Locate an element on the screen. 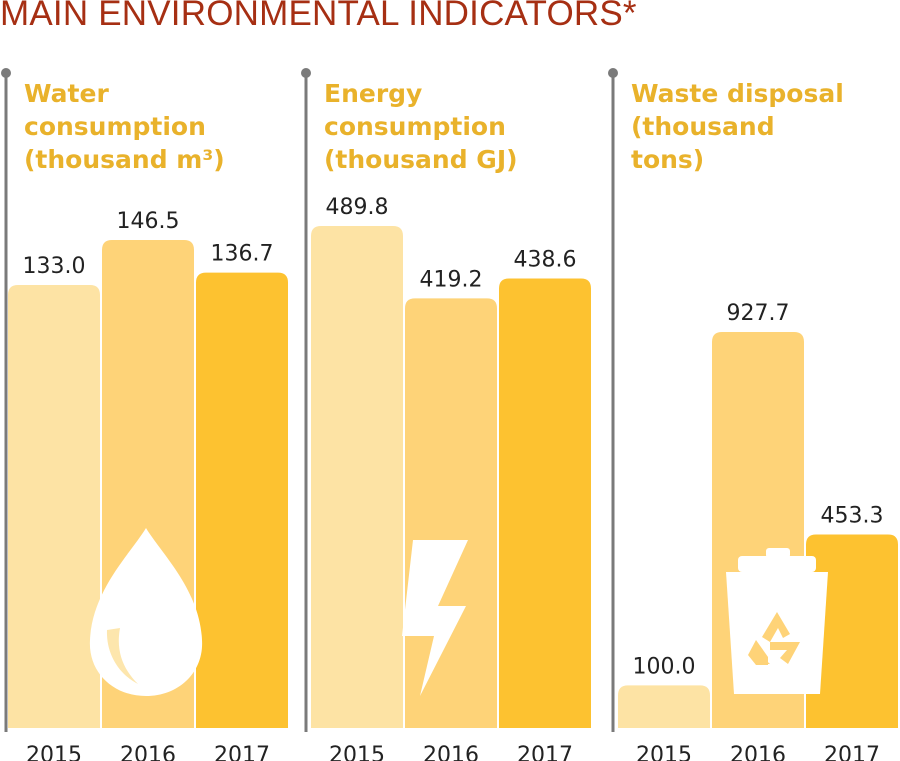 The width and height of the screenshot is (900, 761). panel-title-line: tons) is located at coordinates (667, 159).